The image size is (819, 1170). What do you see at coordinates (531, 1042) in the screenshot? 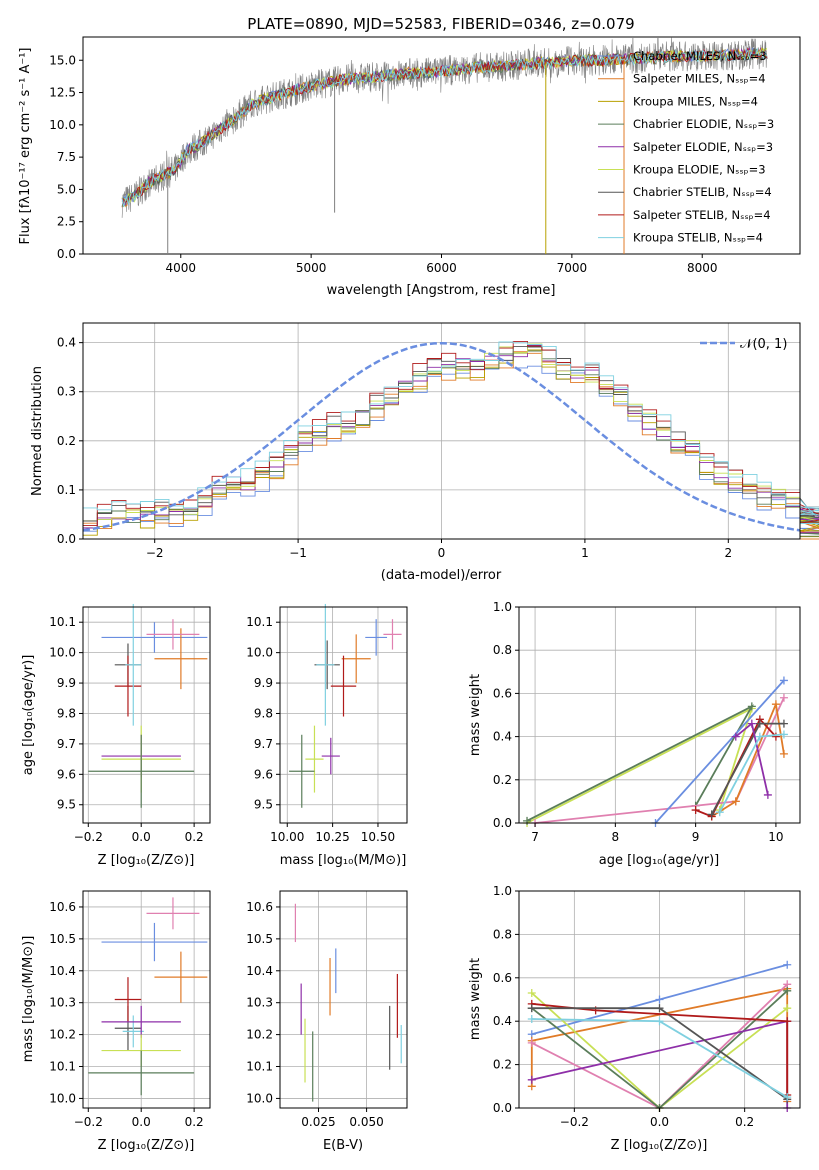
I see `mwZ-marker-pink` at bounding box center [531, 1042].